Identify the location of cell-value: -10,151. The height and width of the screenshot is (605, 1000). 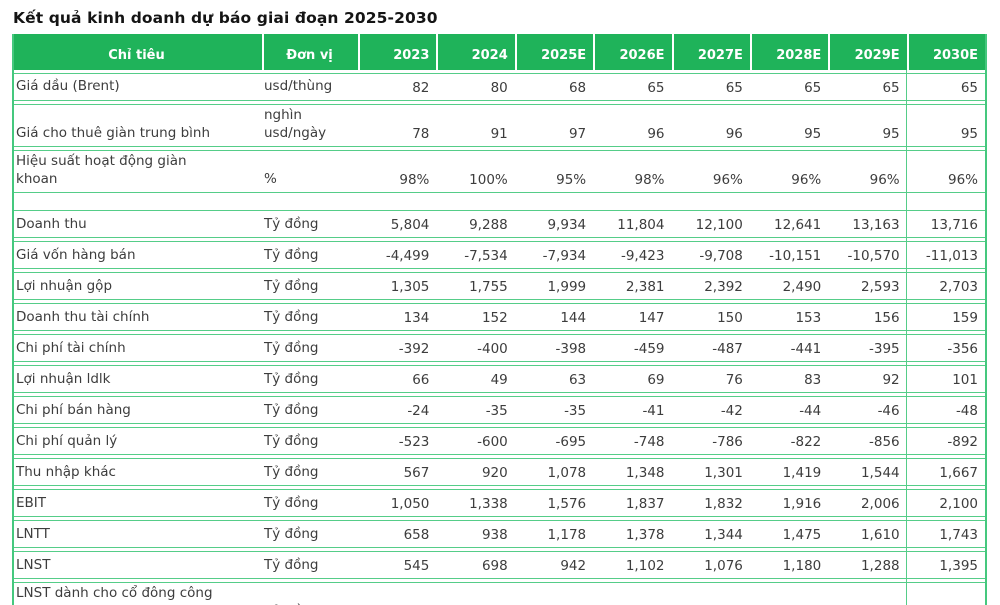
(795, 256).